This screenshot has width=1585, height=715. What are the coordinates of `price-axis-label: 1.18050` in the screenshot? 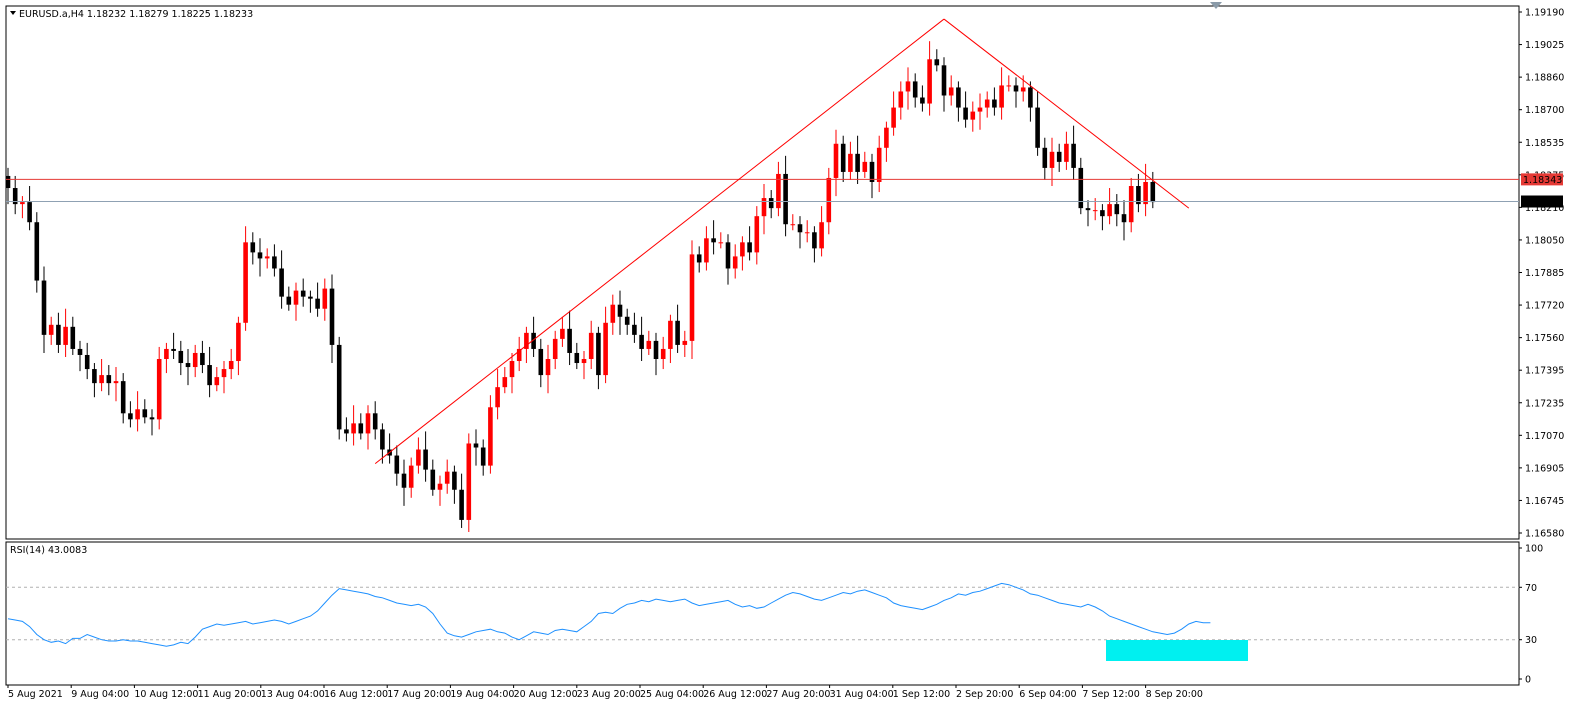 It's located at (1544, 240).